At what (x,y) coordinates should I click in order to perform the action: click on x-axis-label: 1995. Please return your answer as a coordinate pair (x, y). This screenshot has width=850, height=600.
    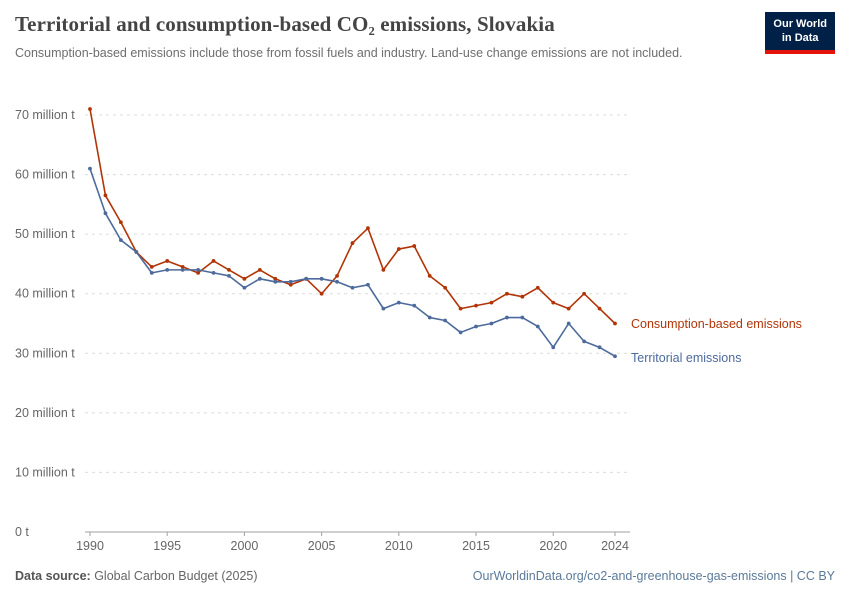
    Looking at the image, I should click on (167, 546).